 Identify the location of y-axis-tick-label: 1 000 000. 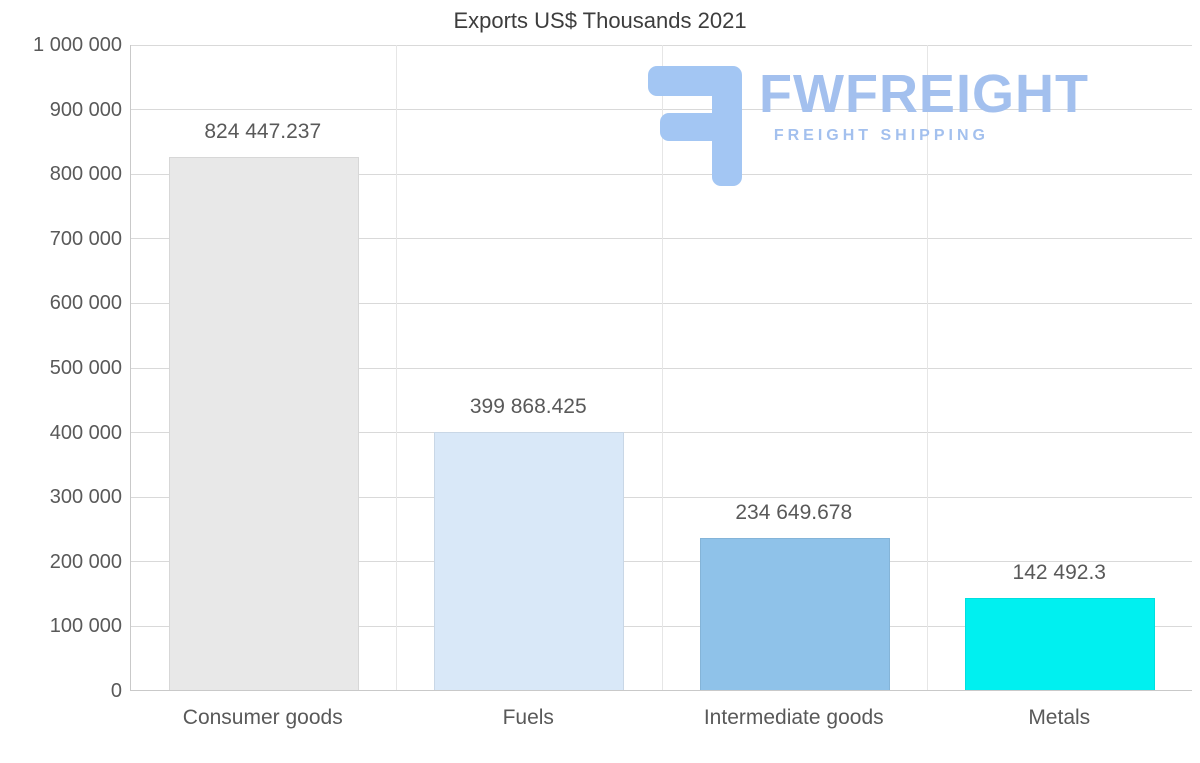
(77, 45).